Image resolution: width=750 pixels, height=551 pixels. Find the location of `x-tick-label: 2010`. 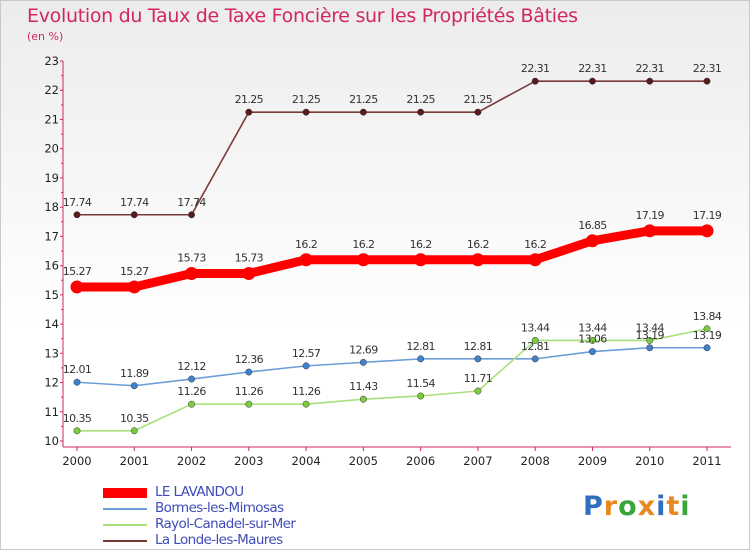

x-tick-label: 2010 is located at coordinates (649, 461).